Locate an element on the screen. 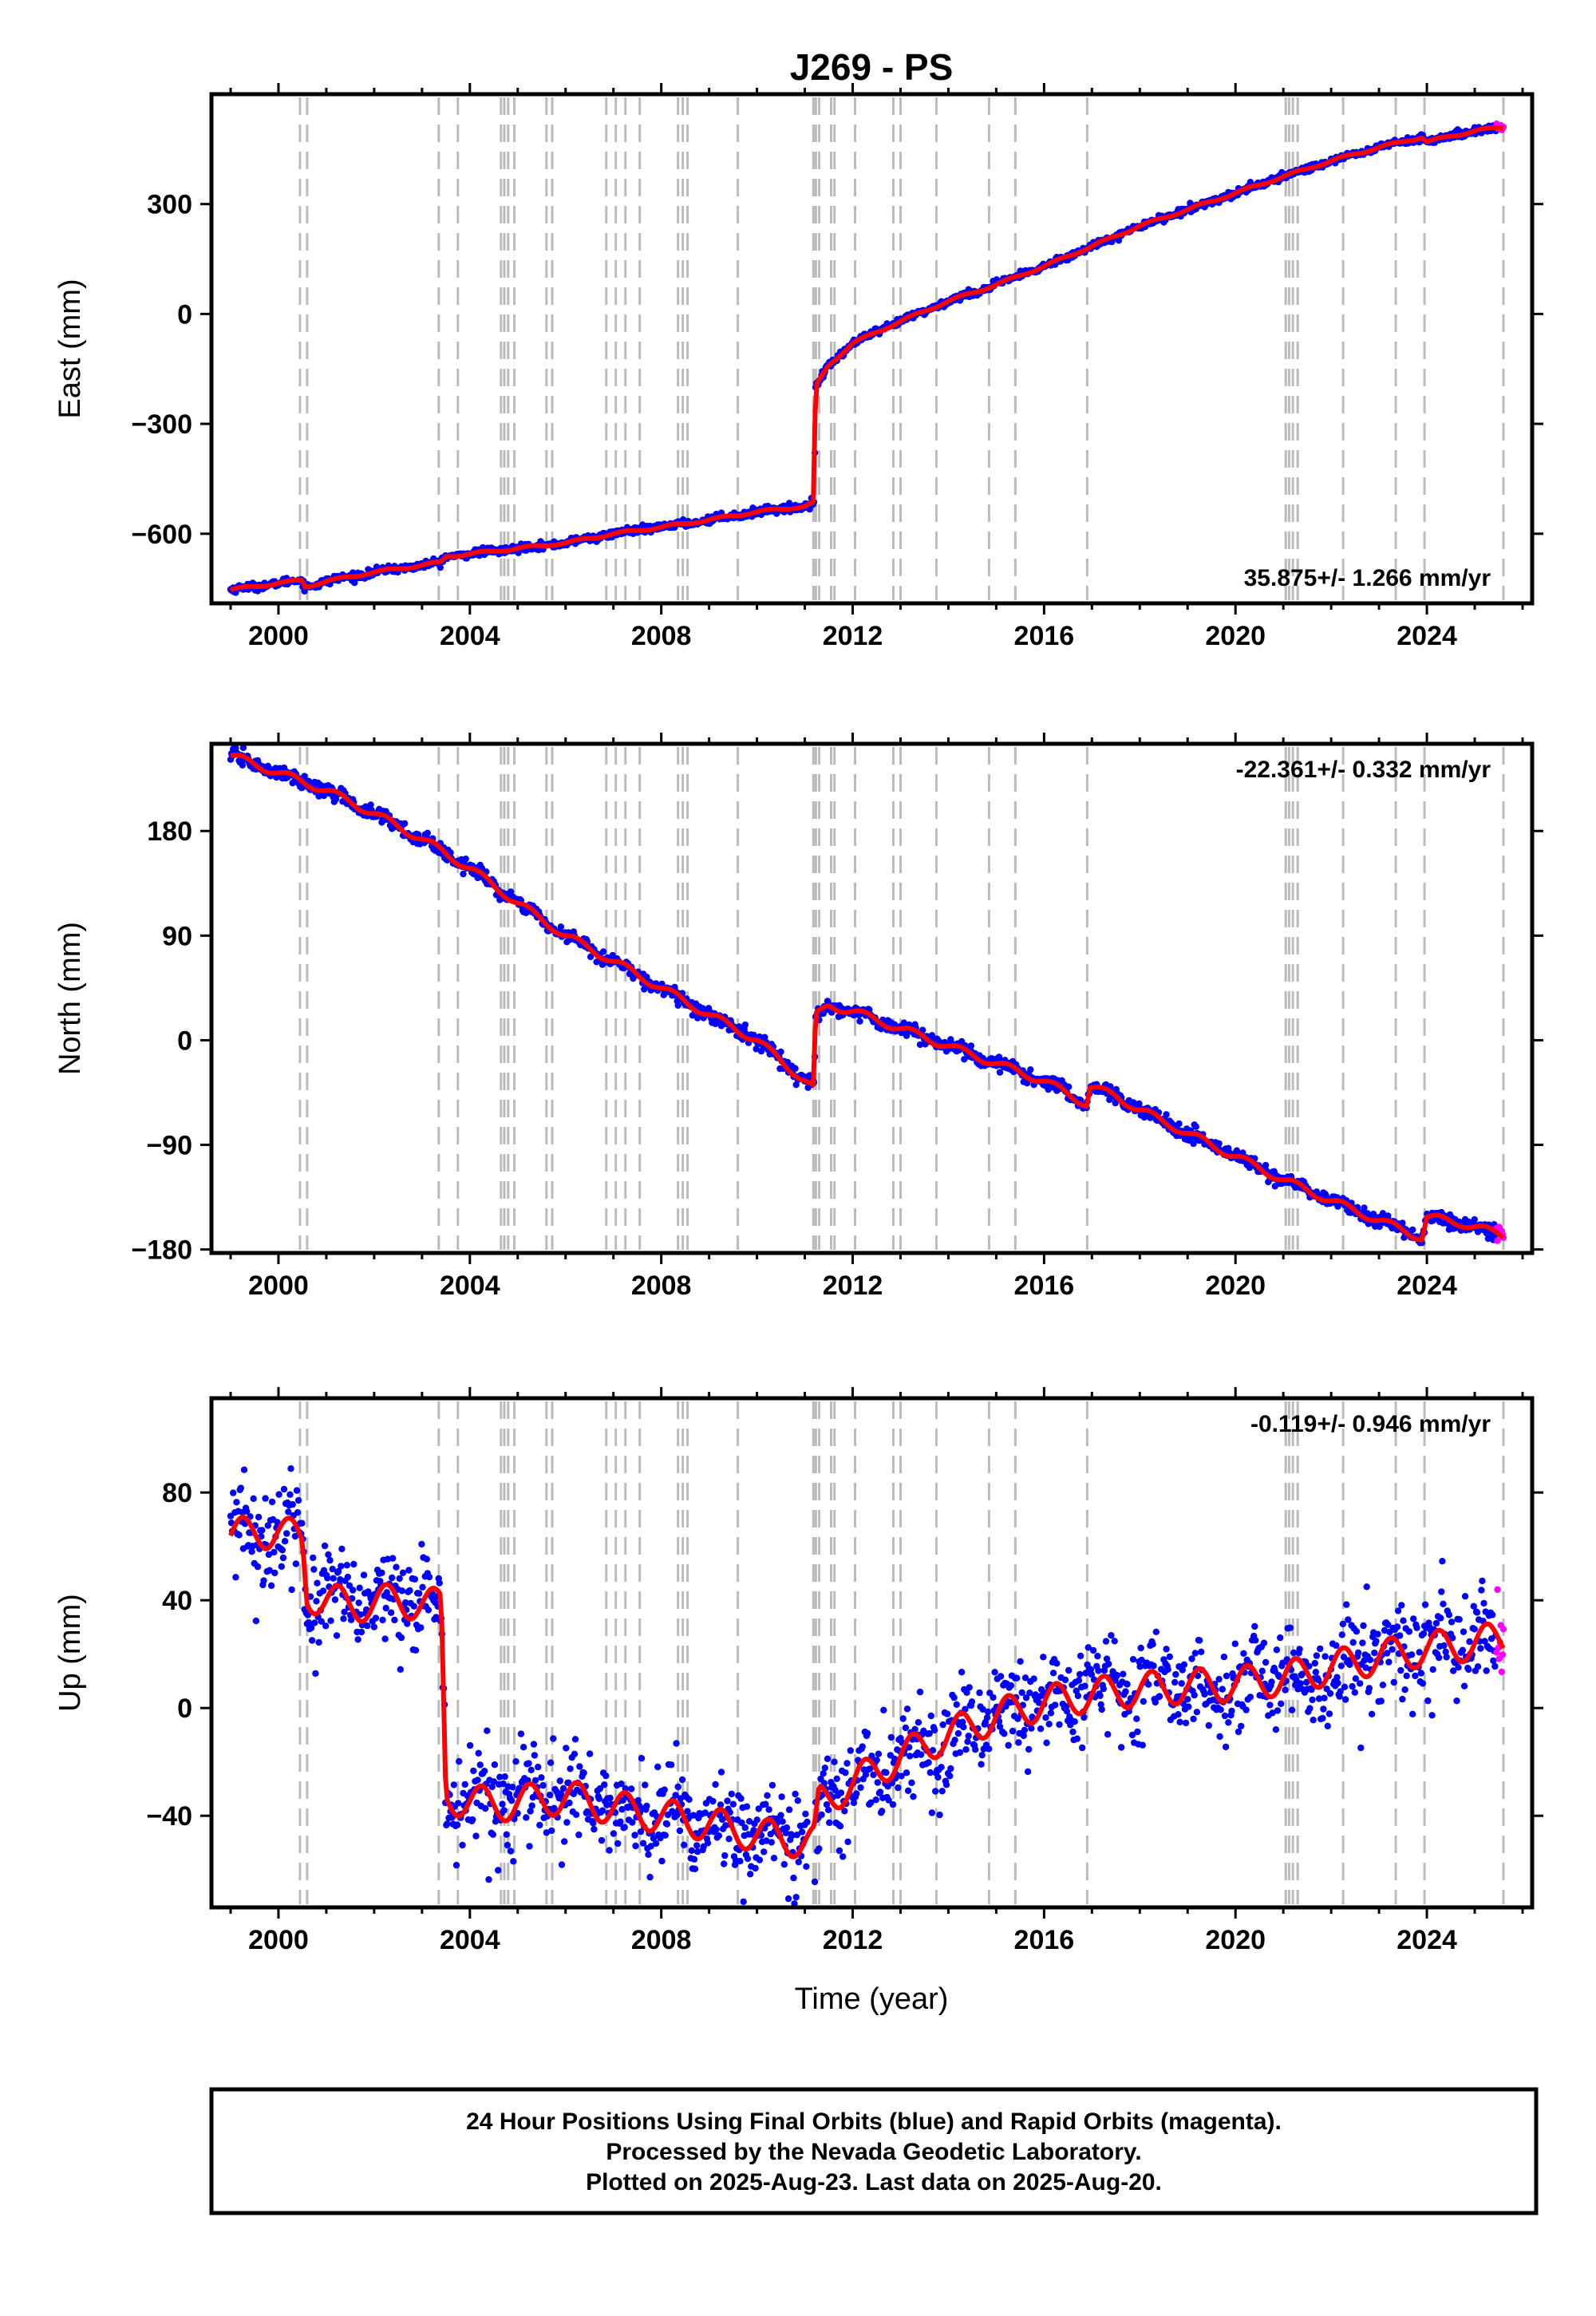  east-x-tick-label: 2004 is located at coordinates (470, 636).